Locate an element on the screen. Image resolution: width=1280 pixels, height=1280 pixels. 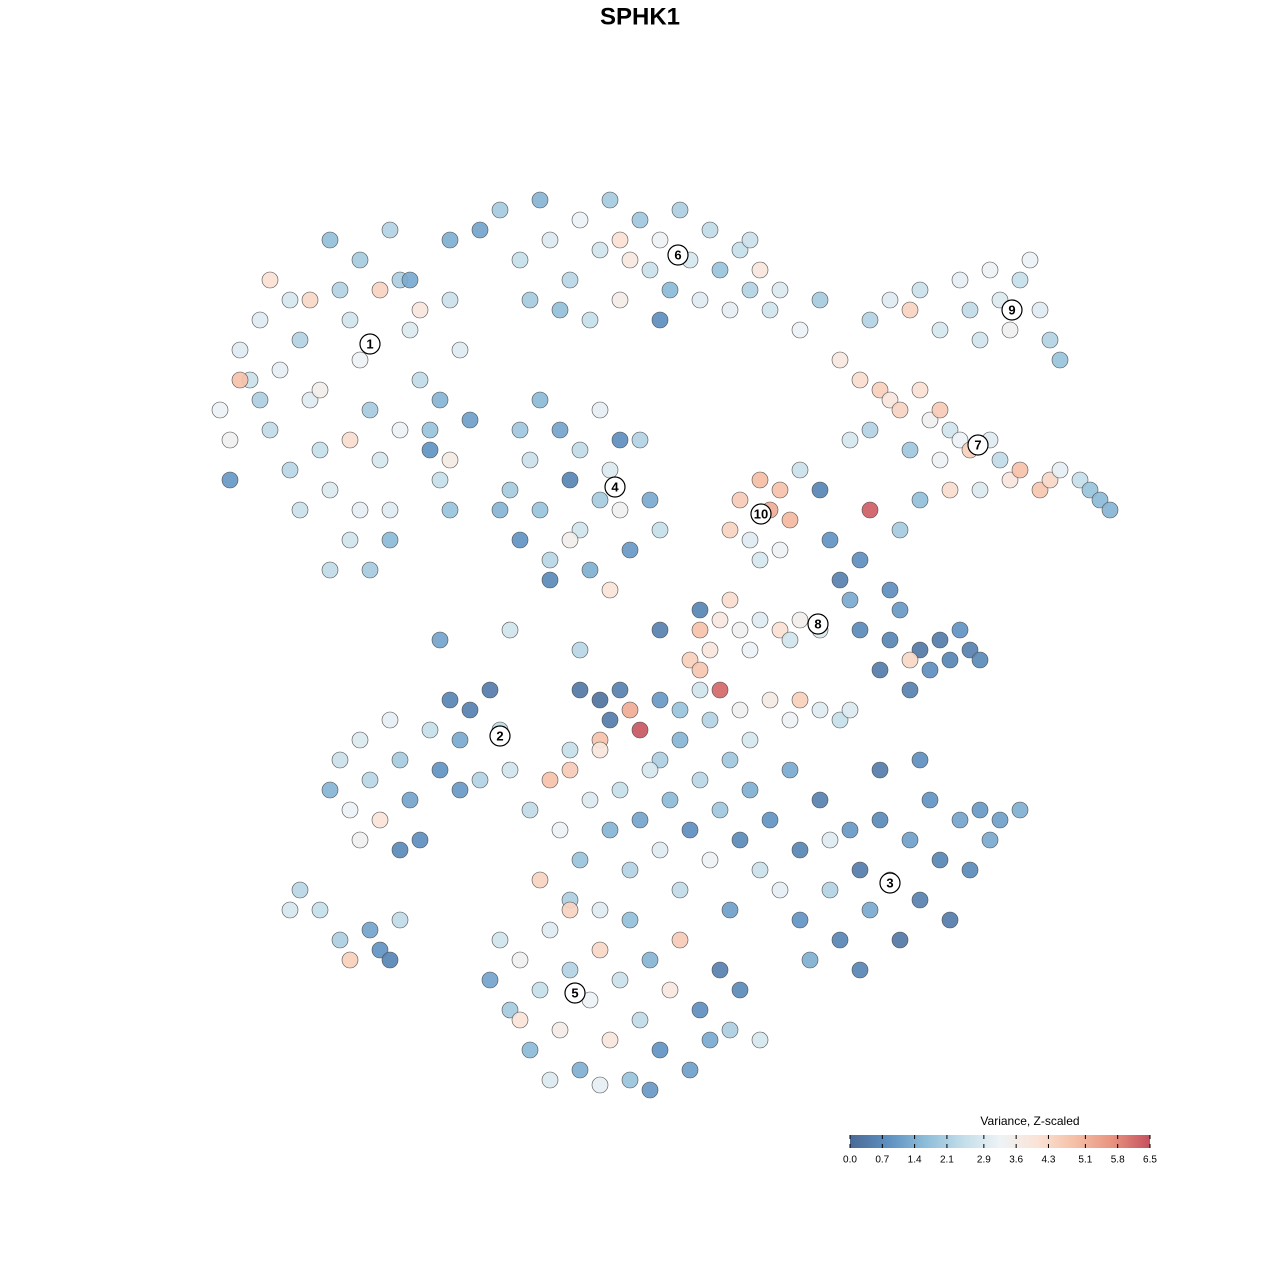
cluster-label: 6 is located at coordinates (677, 254).